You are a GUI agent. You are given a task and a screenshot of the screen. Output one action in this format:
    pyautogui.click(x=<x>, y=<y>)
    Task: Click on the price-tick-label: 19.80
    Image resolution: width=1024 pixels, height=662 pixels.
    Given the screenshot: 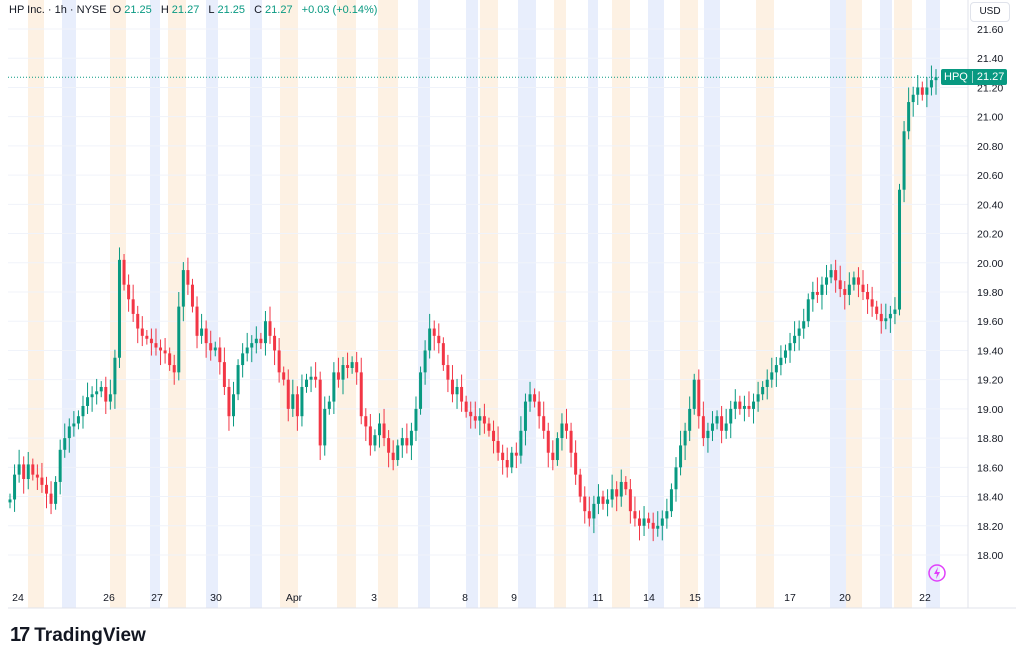 What is the action you would take?
    pyautogui.click(x=990, y=293)
    